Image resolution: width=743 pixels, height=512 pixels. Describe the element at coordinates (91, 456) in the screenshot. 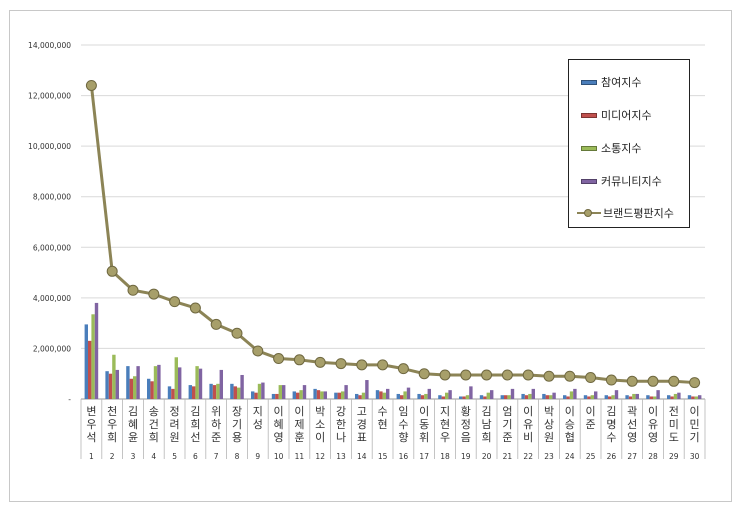

I see `rank-label: 1` at that location.